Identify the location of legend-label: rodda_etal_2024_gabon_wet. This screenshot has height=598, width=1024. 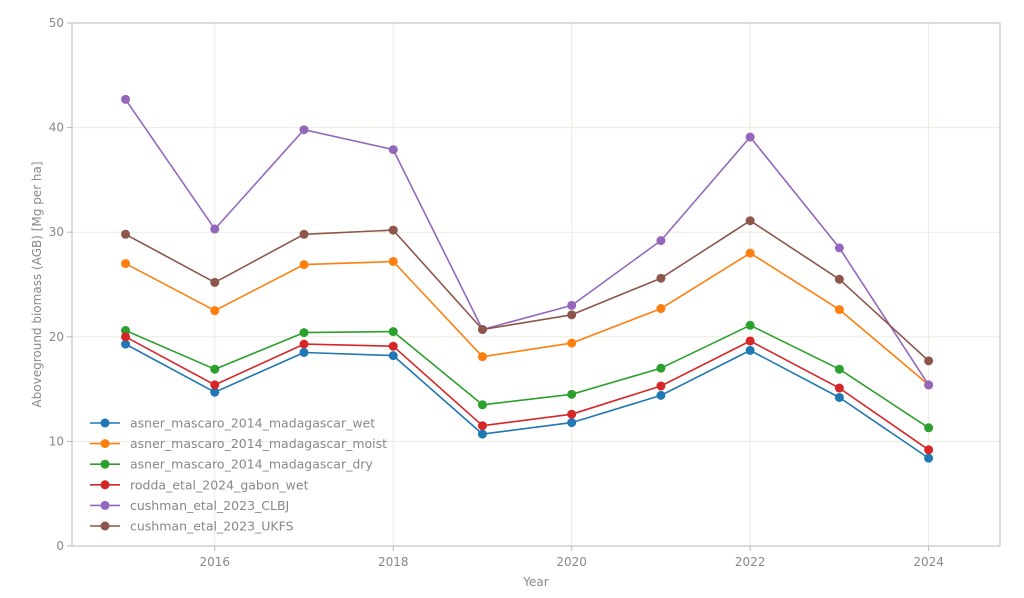
(219, 484).